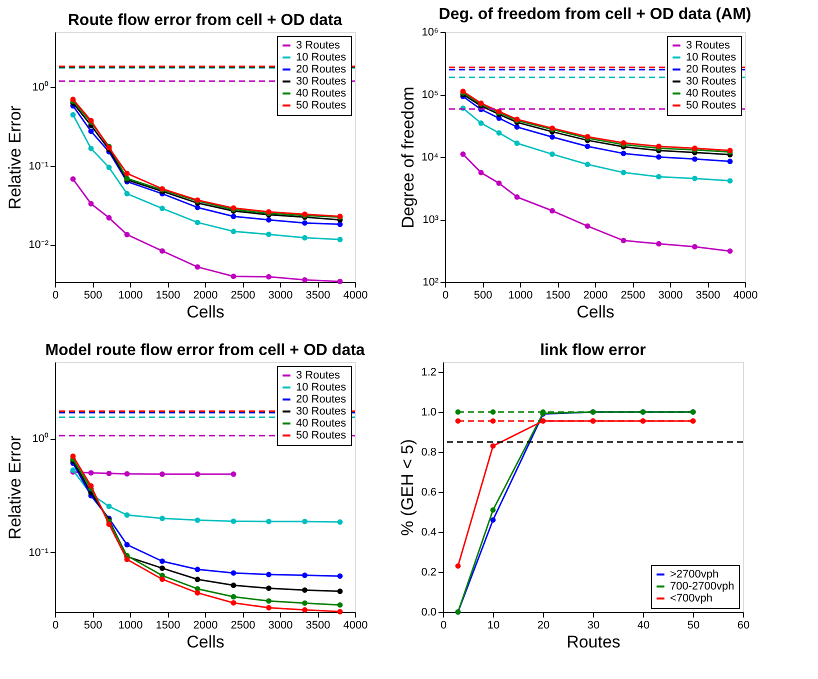 This screenshot has height=679, width=818. Describe the element at coordinates (595, 14) in the screenshot. I see `chart-title: Deg. of freedom from cell + OD data (AM)` at that location.